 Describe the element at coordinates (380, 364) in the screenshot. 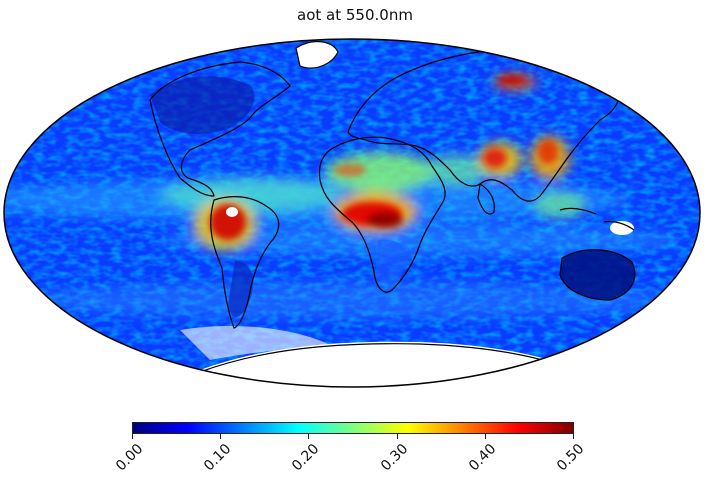

I see `antarctica-missing` at that location.